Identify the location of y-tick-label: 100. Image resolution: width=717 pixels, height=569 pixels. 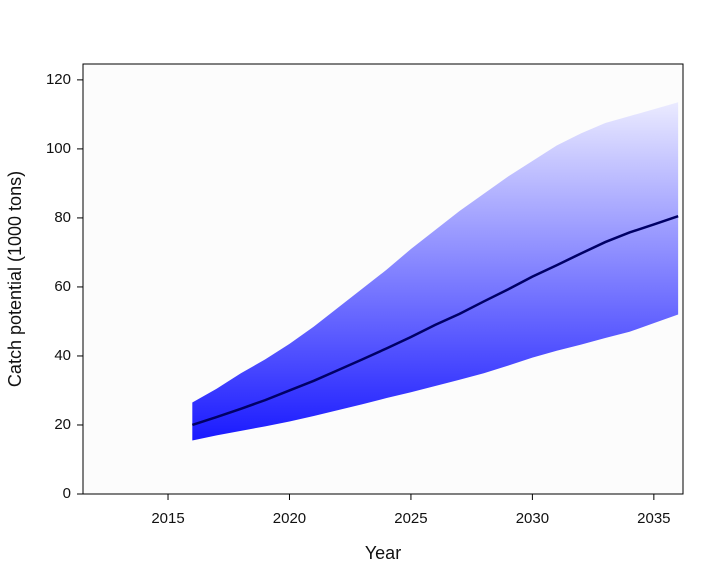
(58, 148).